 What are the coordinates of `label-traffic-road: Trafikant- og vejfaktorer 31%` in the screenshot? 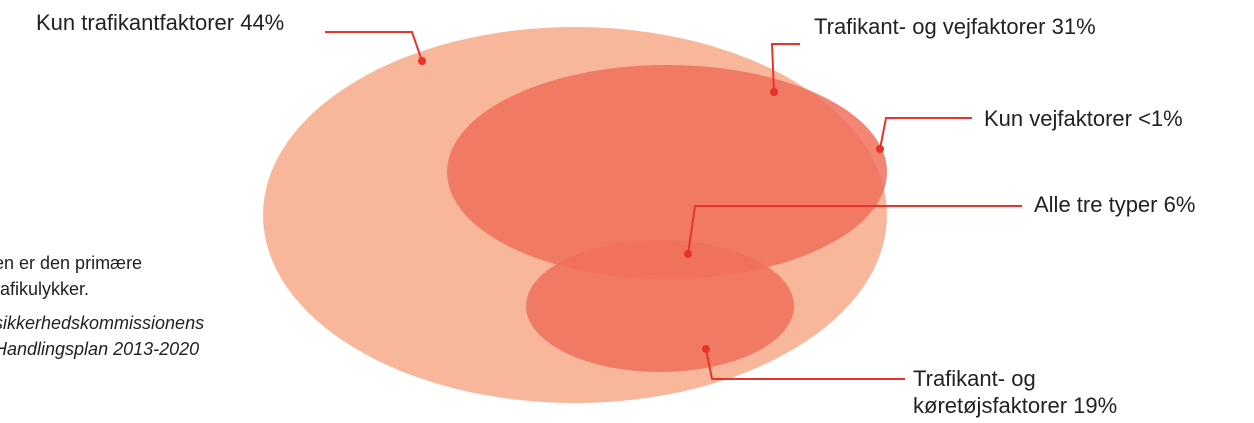 It's located at (955, 26).